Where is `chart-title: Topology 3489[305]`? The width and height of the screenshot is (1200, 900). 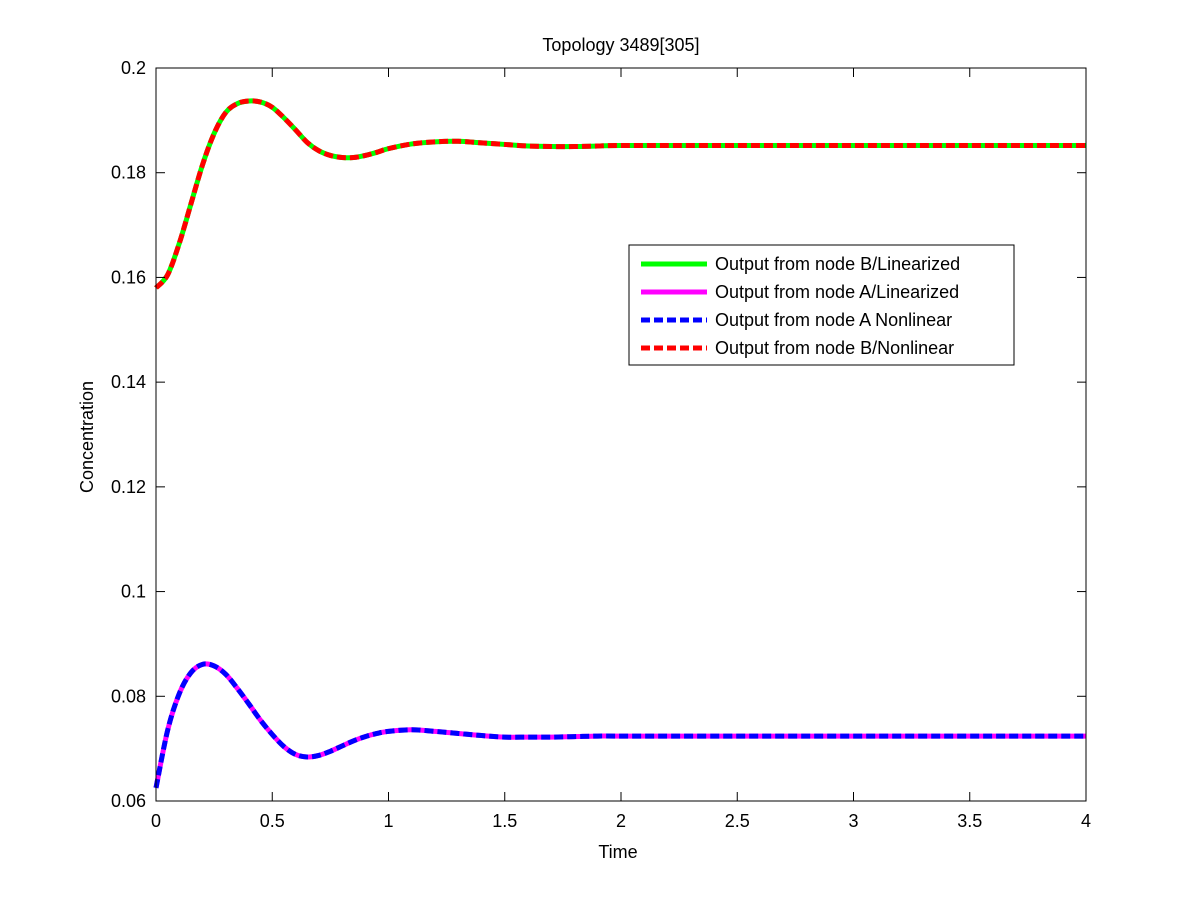 chart-title: Topology 3489[305] is located at coordinates (620, 45).